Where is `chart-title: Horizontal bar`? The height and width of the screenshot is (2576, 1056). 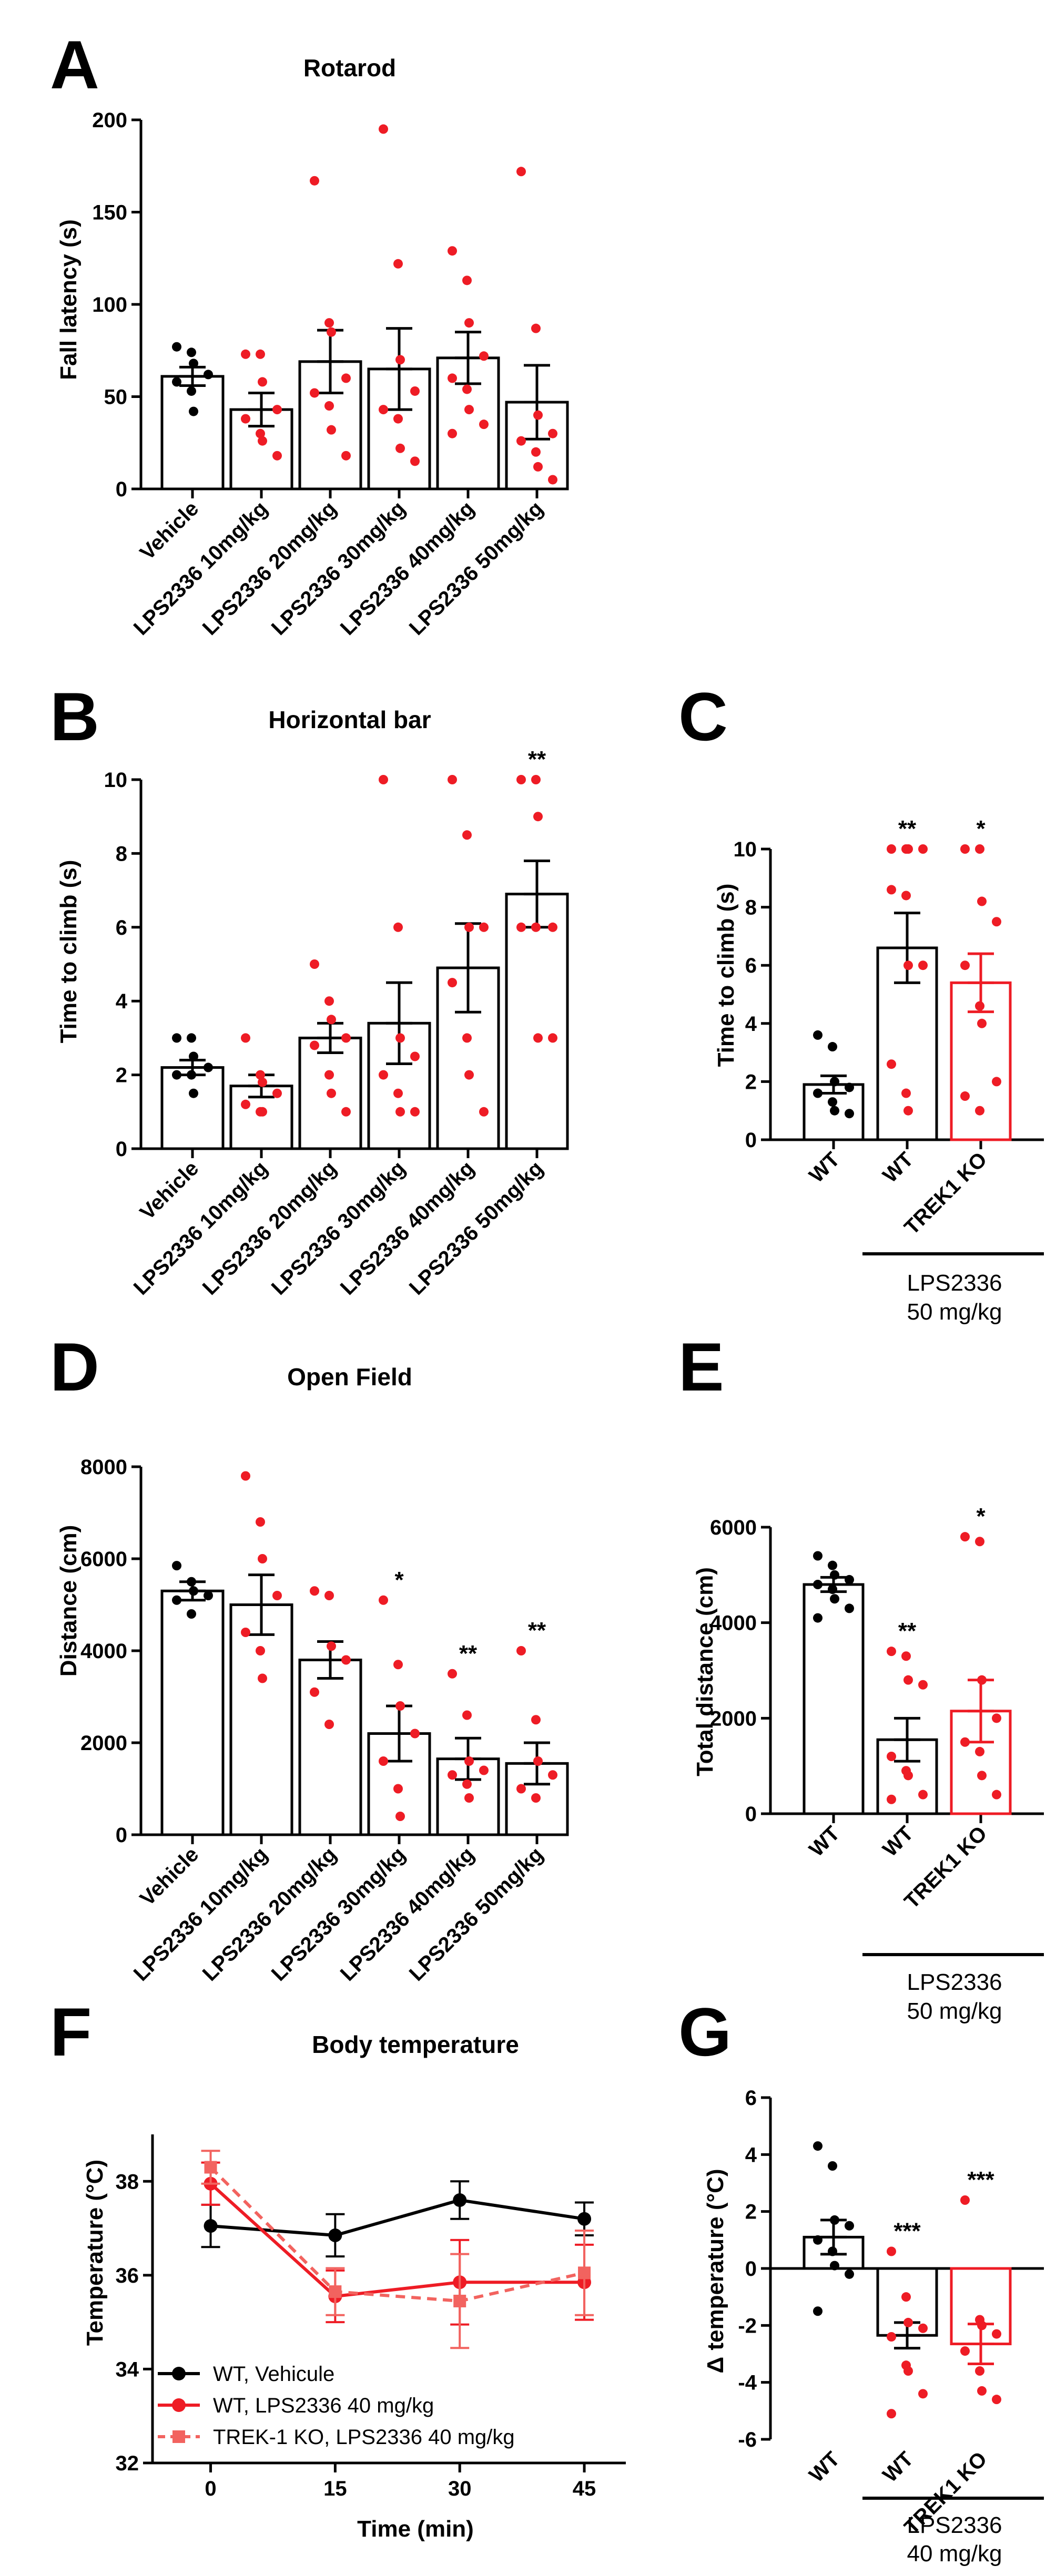
chart-title: Horizontal bar is located at coordinates (349, 719).